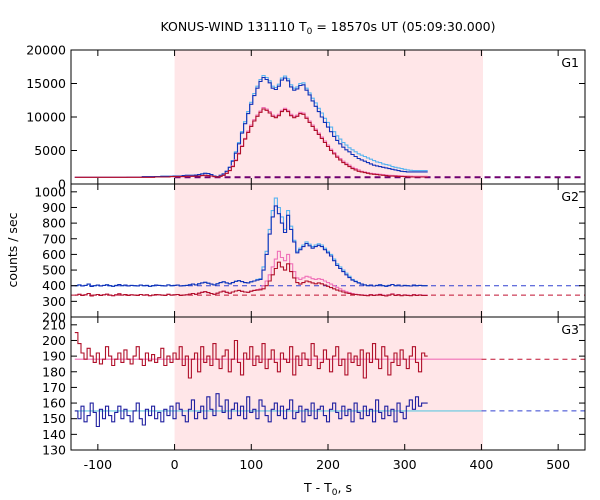 This screenshot has width=600, height=500. I want to click on y-tick-label: 300, so click(54, 301).